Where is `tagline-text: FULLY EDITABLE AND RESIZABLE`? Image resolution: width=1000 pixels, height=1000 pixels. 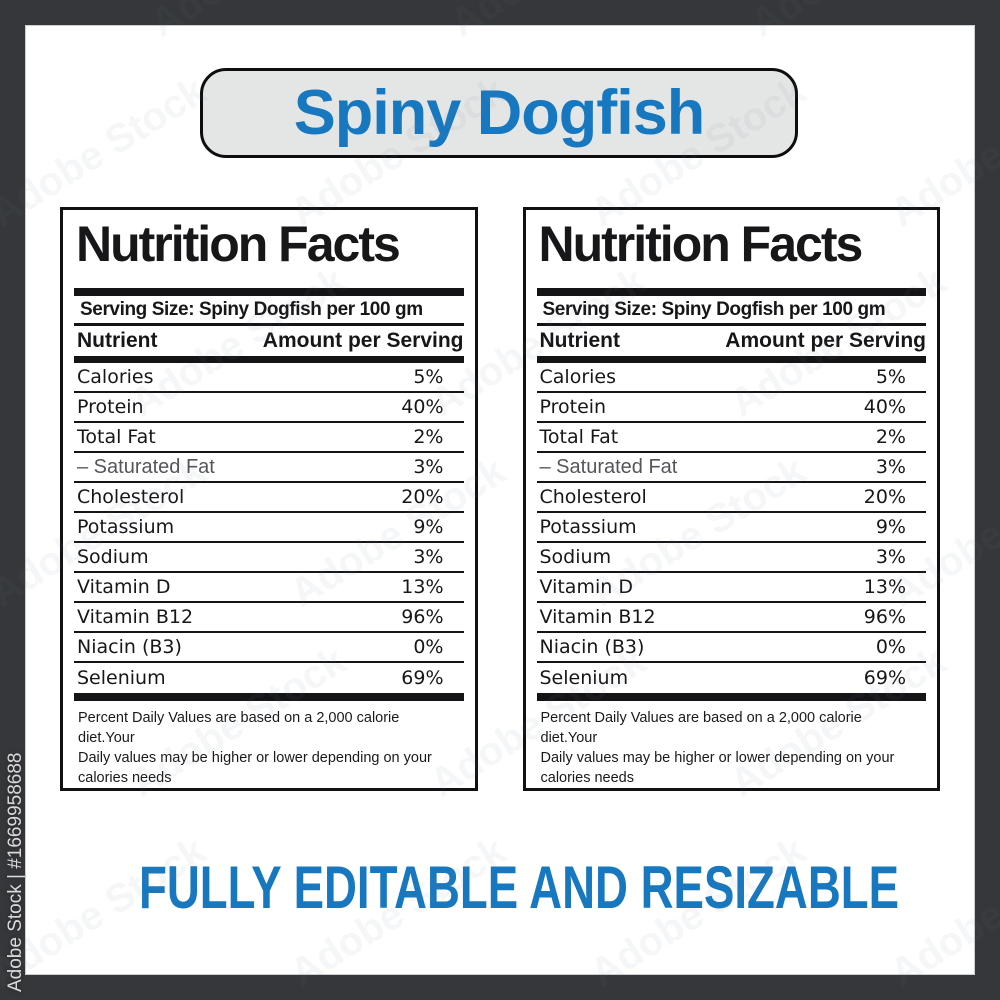
tagline-text: FULLY EDITABLE AND RESIZABLE is located at coordinates (519, 887).